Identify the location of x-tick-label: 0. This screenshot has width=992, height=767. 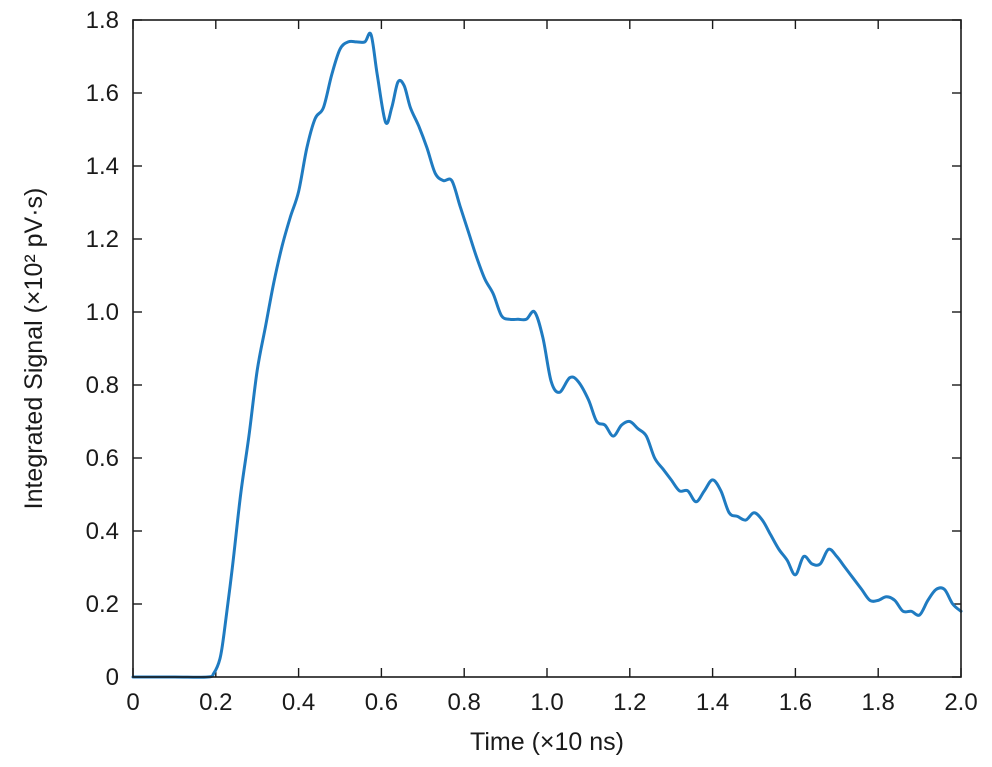
(132, 702).